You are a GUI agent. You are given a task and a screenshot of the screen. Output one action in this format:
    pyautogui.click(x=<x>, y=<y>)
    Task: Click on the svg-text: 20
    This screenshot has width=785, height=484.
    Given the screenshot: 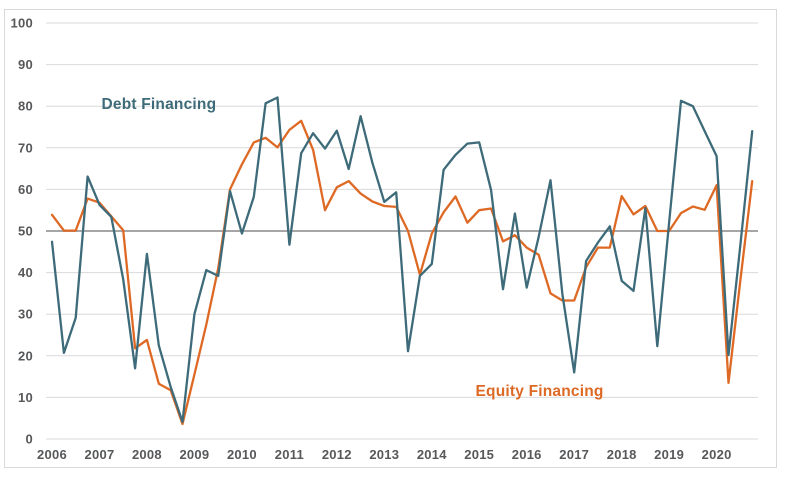 What is the action you would take?
    pyautogui.click(x=25, y=355)
    